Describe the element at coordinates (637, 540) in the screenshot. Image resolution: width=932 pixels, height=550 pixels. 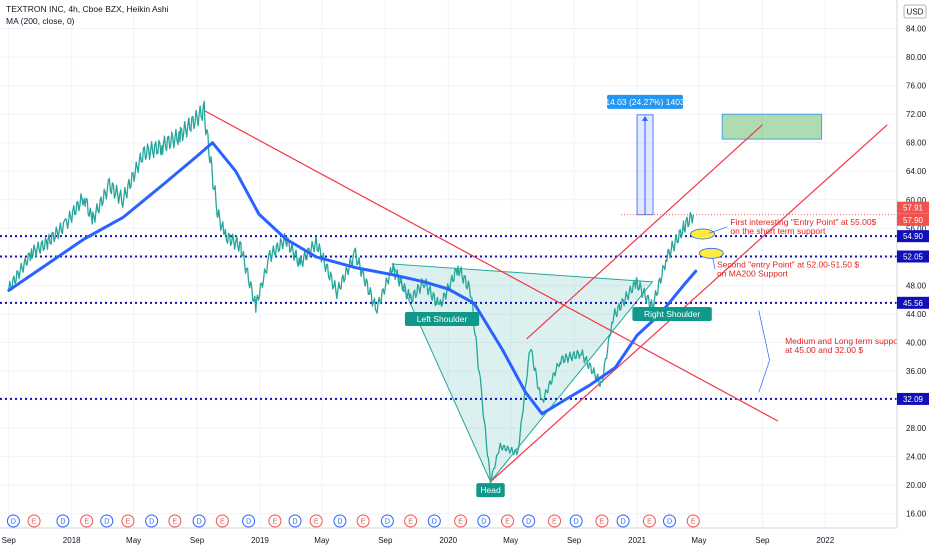
I see `x-tick-label-10: 2021` at that location.